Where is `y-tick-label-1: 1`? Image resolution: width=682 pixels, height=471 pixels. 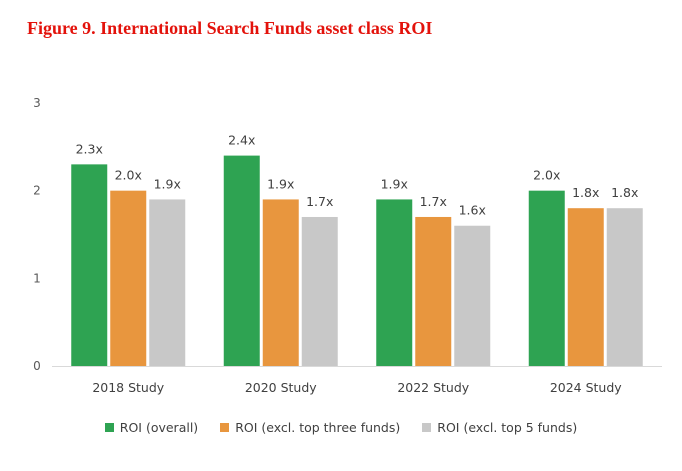
y-tick-label-1: 1 is located at coordinates (37, 278).